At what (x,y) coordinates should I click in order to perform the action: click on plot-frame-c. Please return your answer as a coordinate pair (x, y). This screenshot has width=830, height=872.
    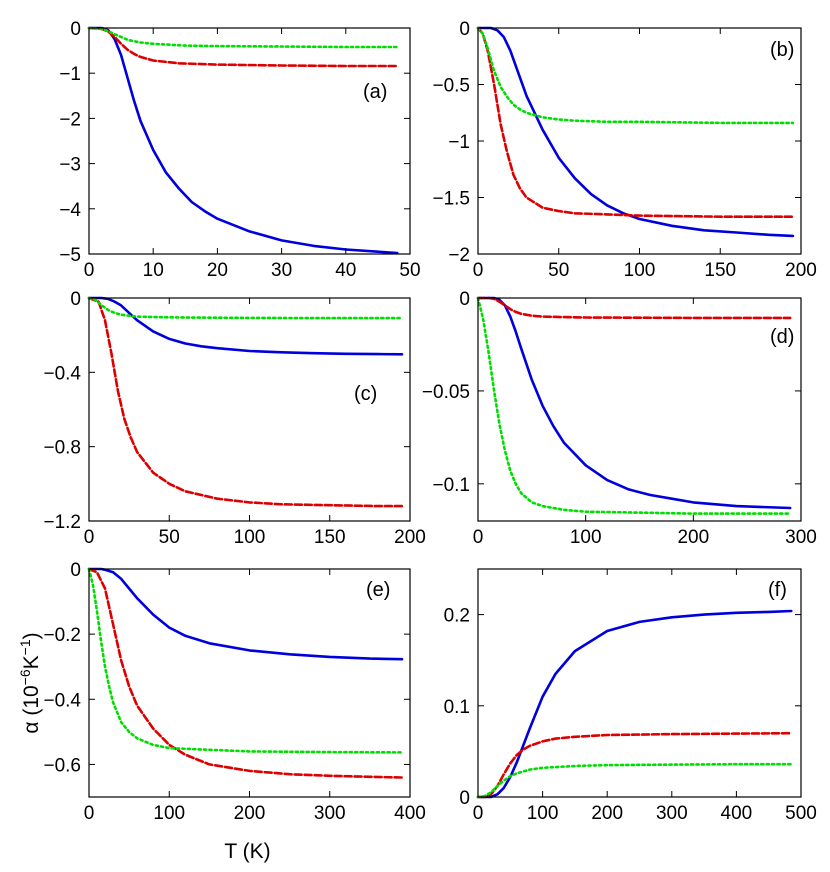
    Looking at the image, I should click on (249, 409).